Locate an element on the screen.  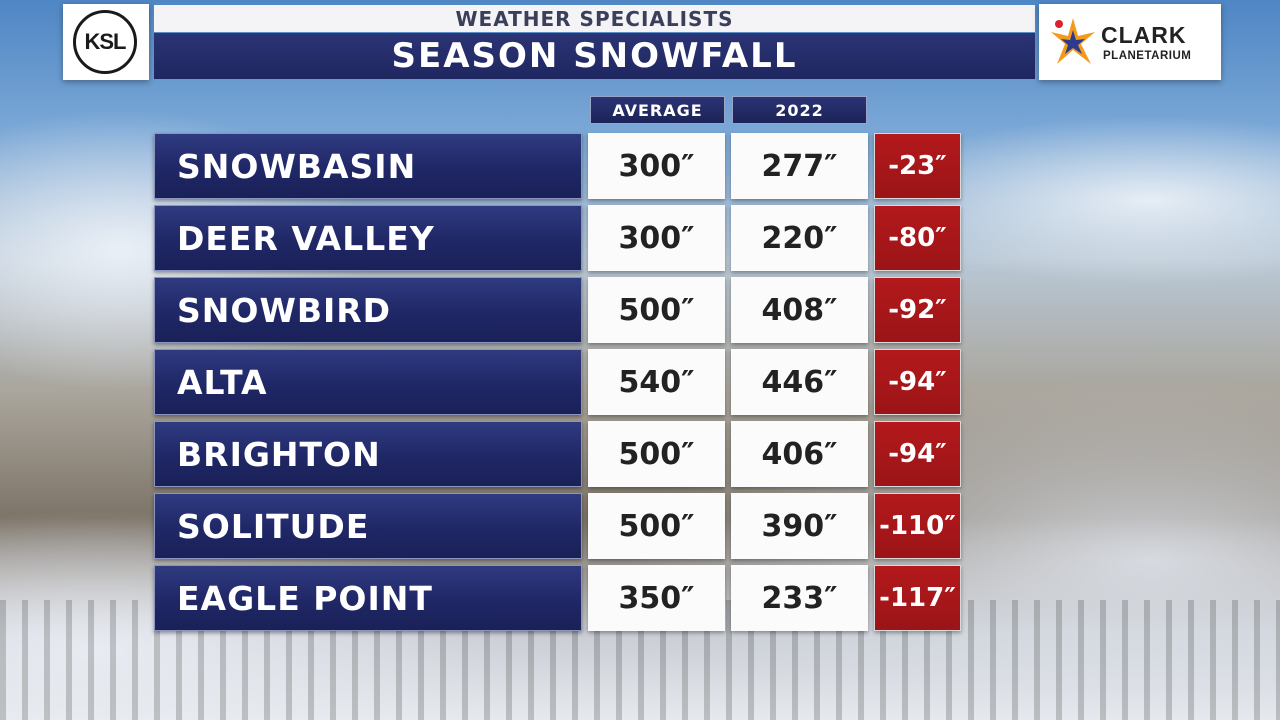
difference-badge: -23″ is located at coordinates (917, 166).